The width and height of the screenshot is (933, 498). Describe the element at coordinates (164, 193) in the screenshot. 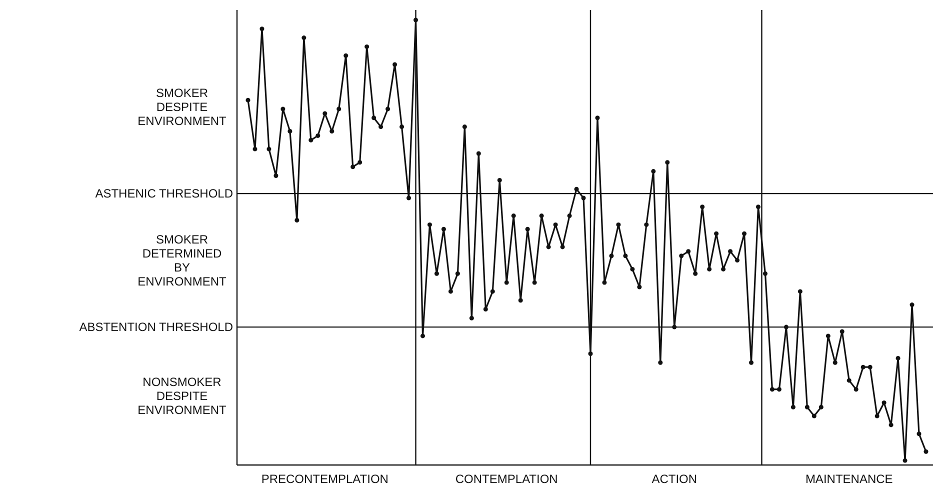

I see `ref-line-label: ASTHENIC THRESHOLD` at that location.